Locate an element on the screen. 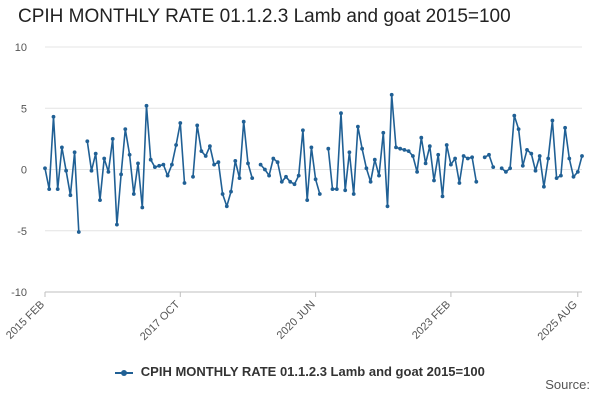  x-tick-label: 2023 FEB is located at coordinates (431, 320).